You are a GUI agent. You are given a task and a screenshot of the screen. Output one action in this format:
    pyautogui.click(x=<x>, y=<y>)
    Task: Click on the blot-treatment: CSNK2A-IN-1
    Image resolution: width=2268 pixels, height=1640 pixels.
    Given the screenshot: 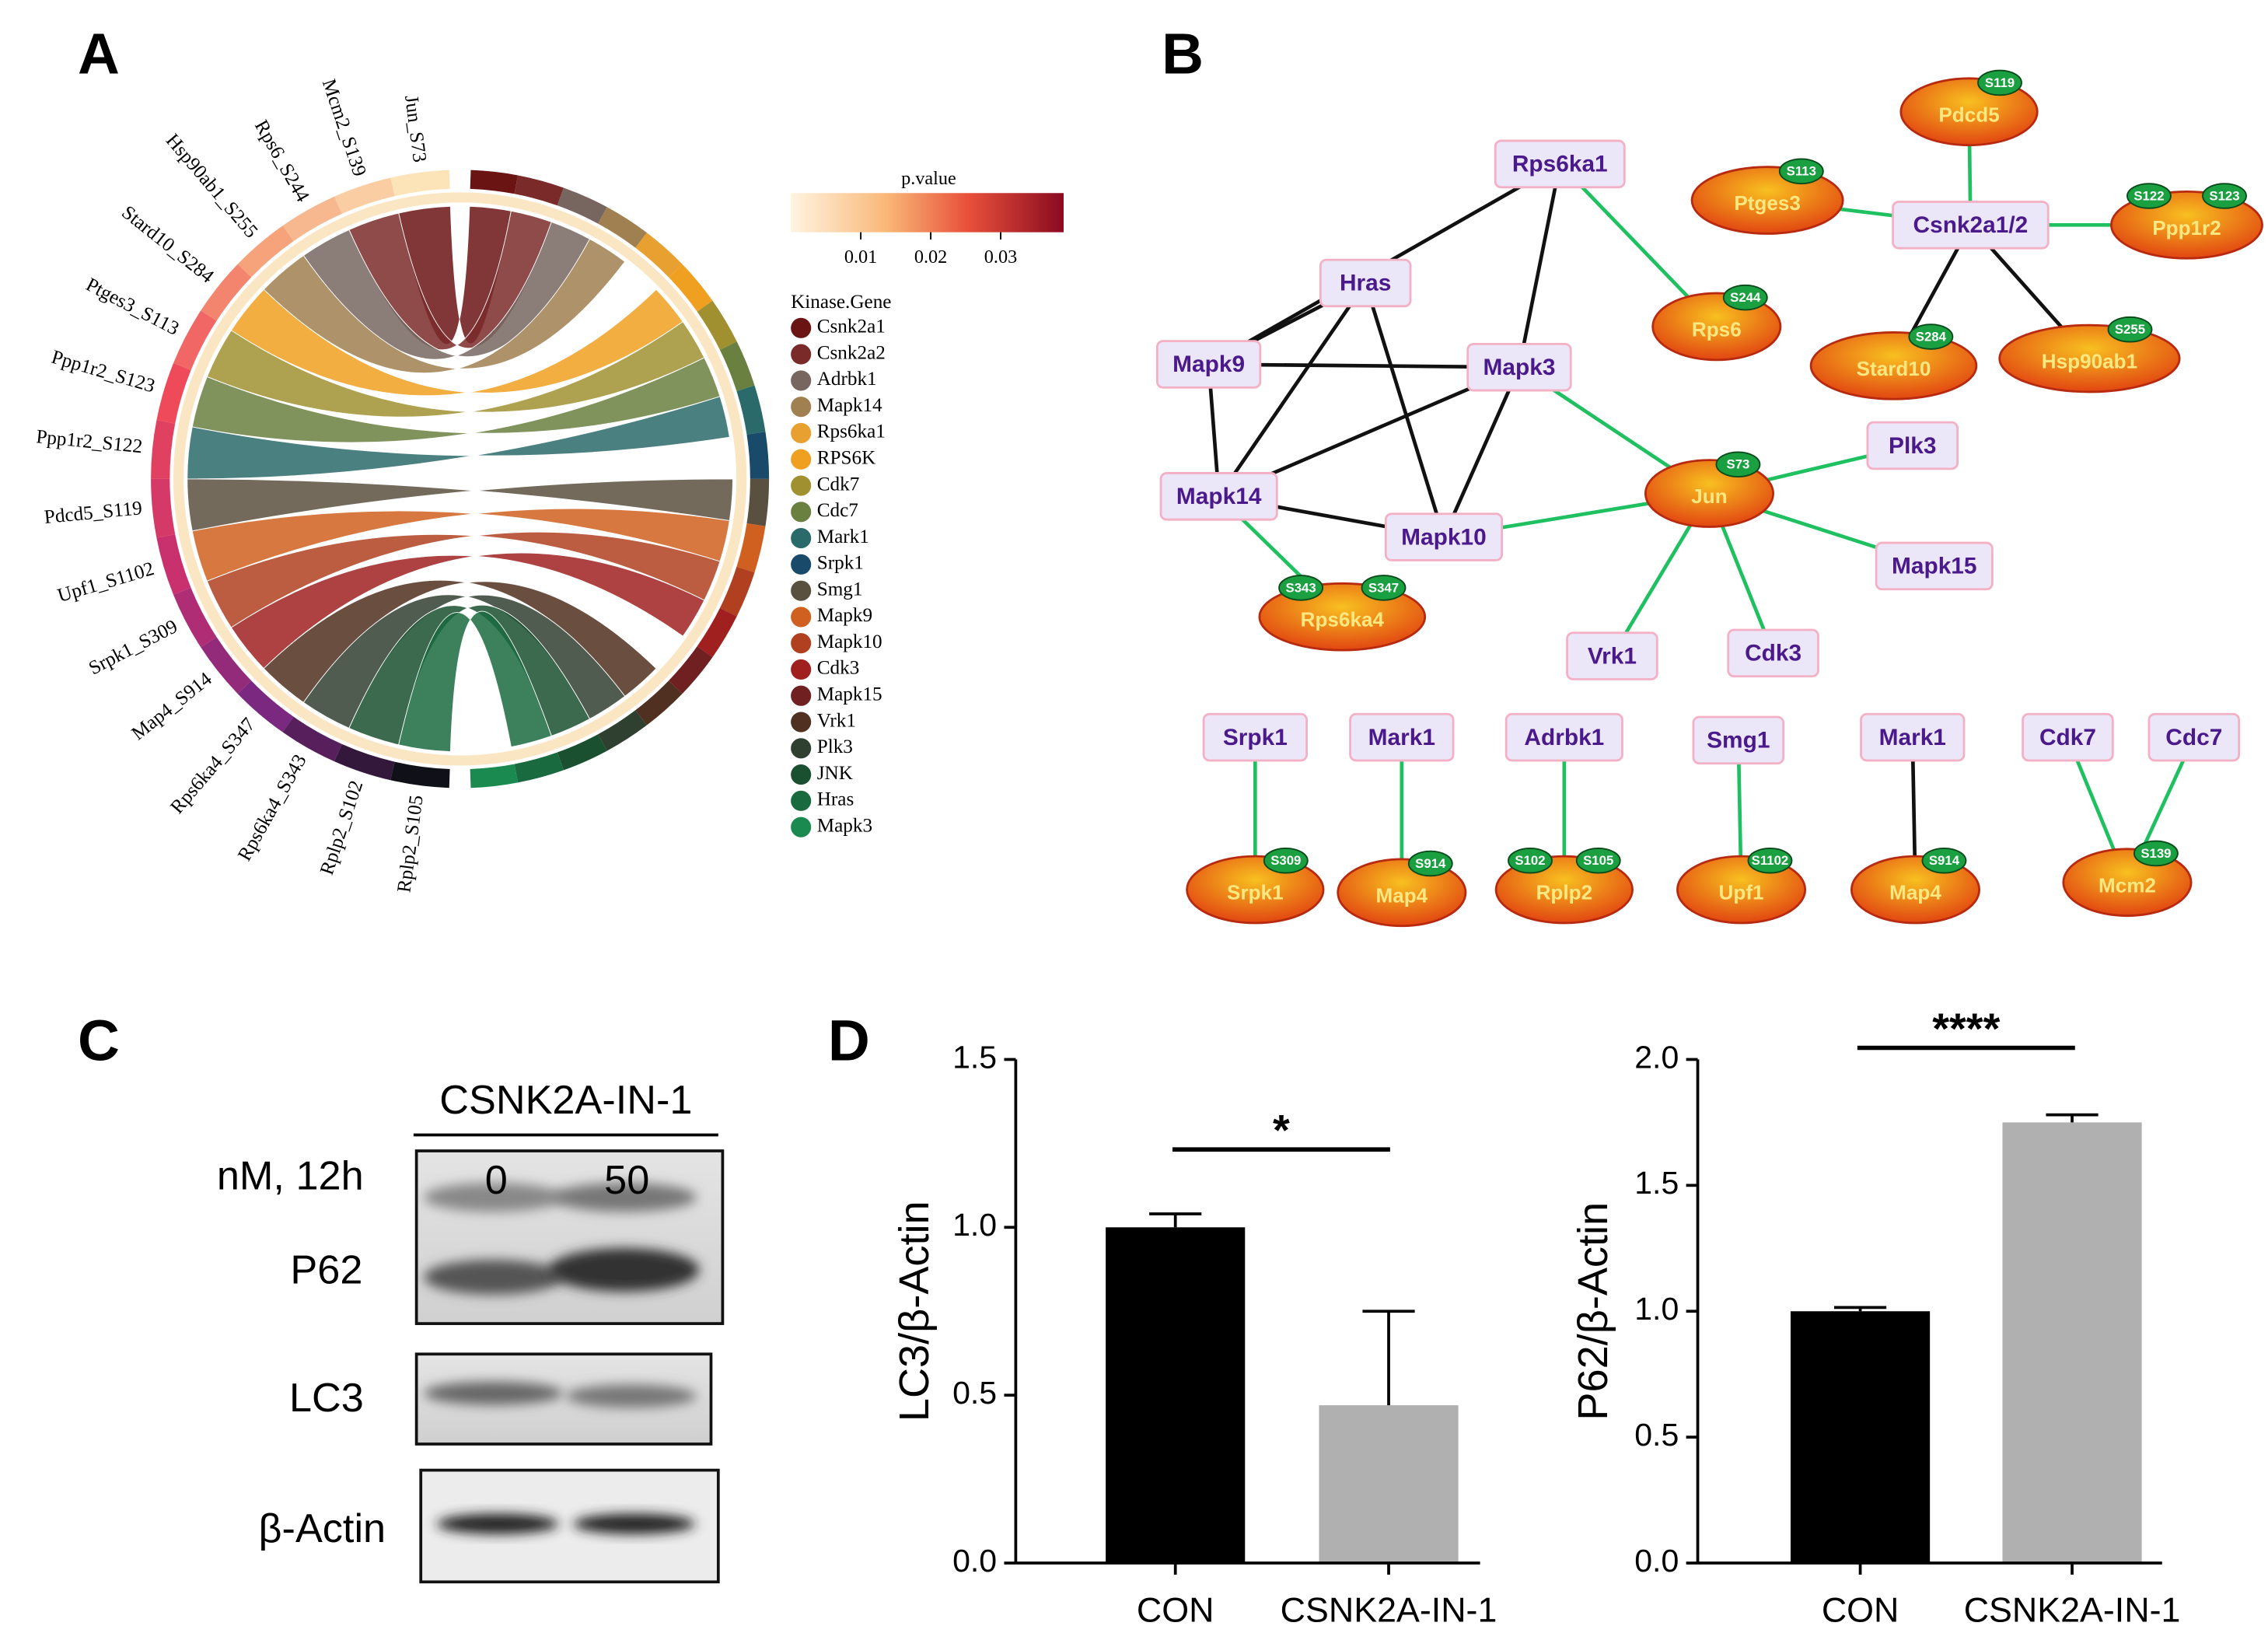 What is the action you would take?
    pyautogui.click(x=565, y=1100)
    